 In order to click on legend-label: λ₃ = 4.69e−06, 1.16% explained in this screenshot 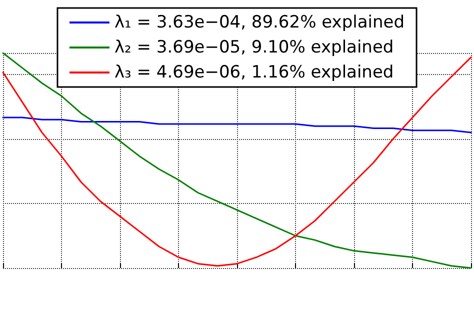, I will do `click(254, 72)`.